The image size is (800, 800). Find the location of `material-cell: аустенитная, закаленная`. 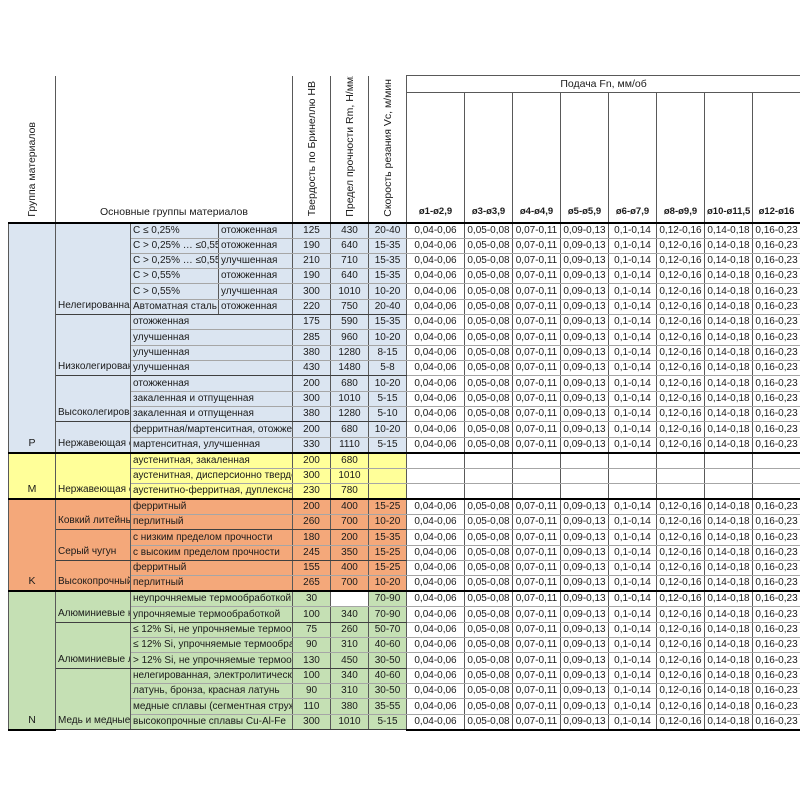

material-cell: аустенитная, закаленная is located at coordinates (211, 460).